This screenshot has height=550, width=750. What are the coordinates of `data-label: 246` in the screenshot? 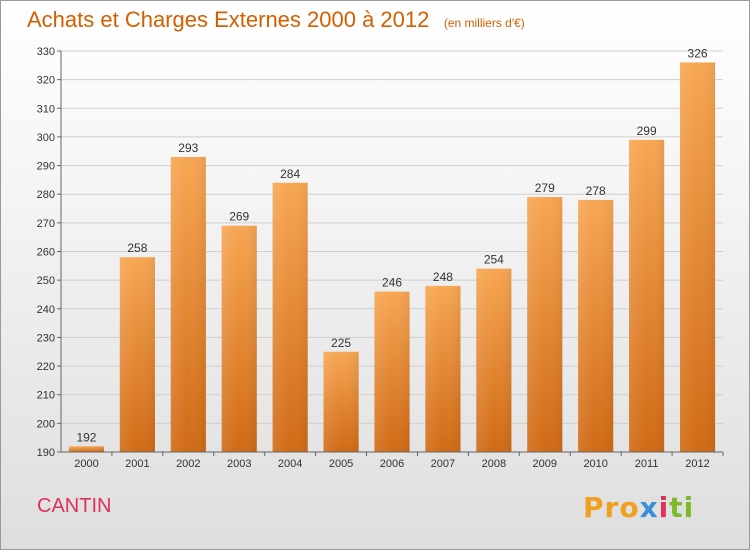 It's located at (392, 283).